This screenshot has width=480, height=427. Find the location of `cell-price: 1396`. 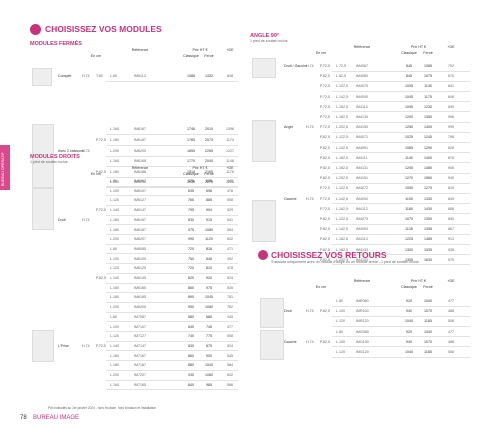

cell-price: 1396 is located at coordinates (230, 129).